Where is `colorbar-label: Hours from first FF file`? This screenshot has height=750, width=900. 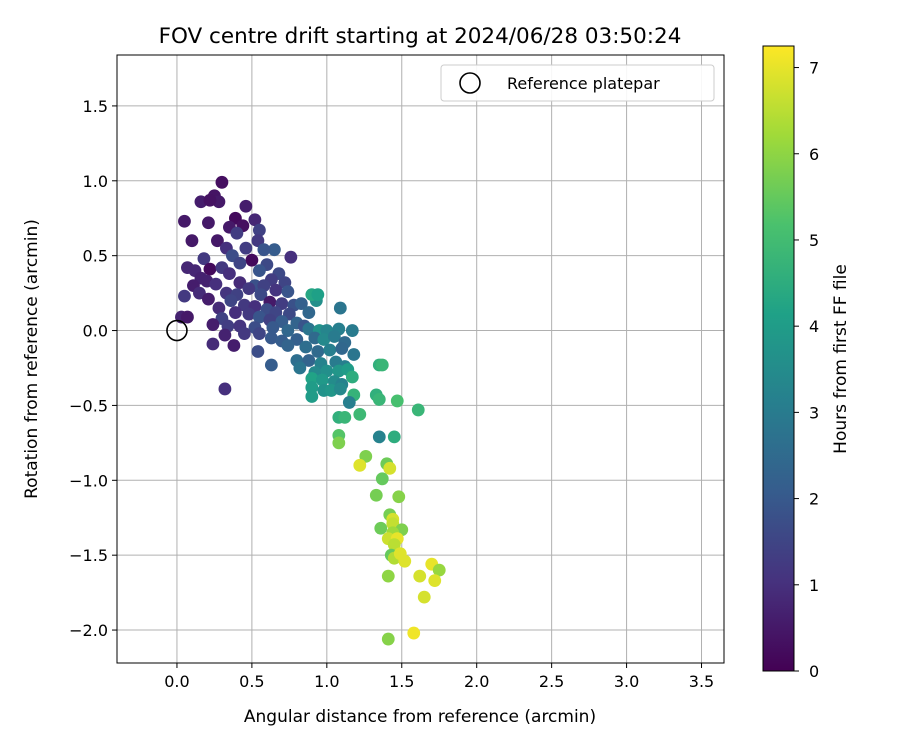 colorbar-label: Hours from first FF file is located at coordinates (841, 359).